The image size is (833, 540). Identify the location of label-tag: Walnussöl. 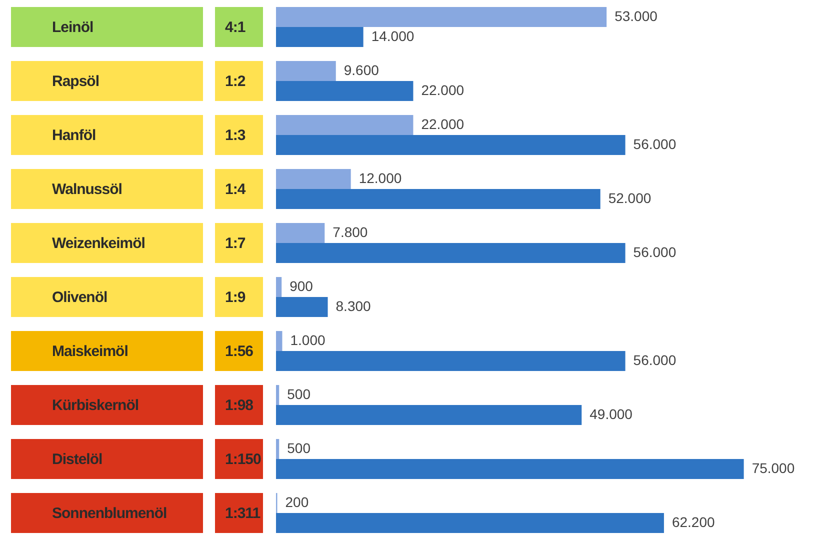
(107, 189).